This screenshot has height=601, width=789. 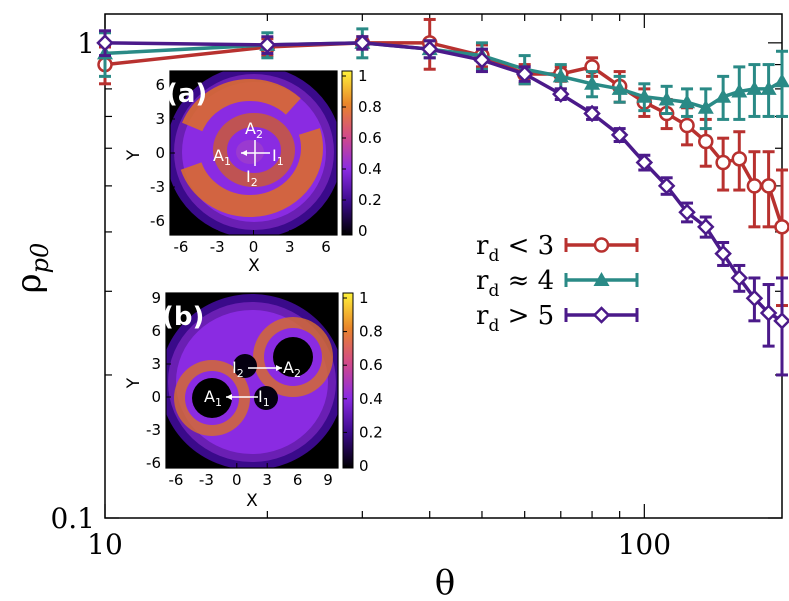 I want to click on legend-label-rel: ≈ 4, so click(x=526, y=281).